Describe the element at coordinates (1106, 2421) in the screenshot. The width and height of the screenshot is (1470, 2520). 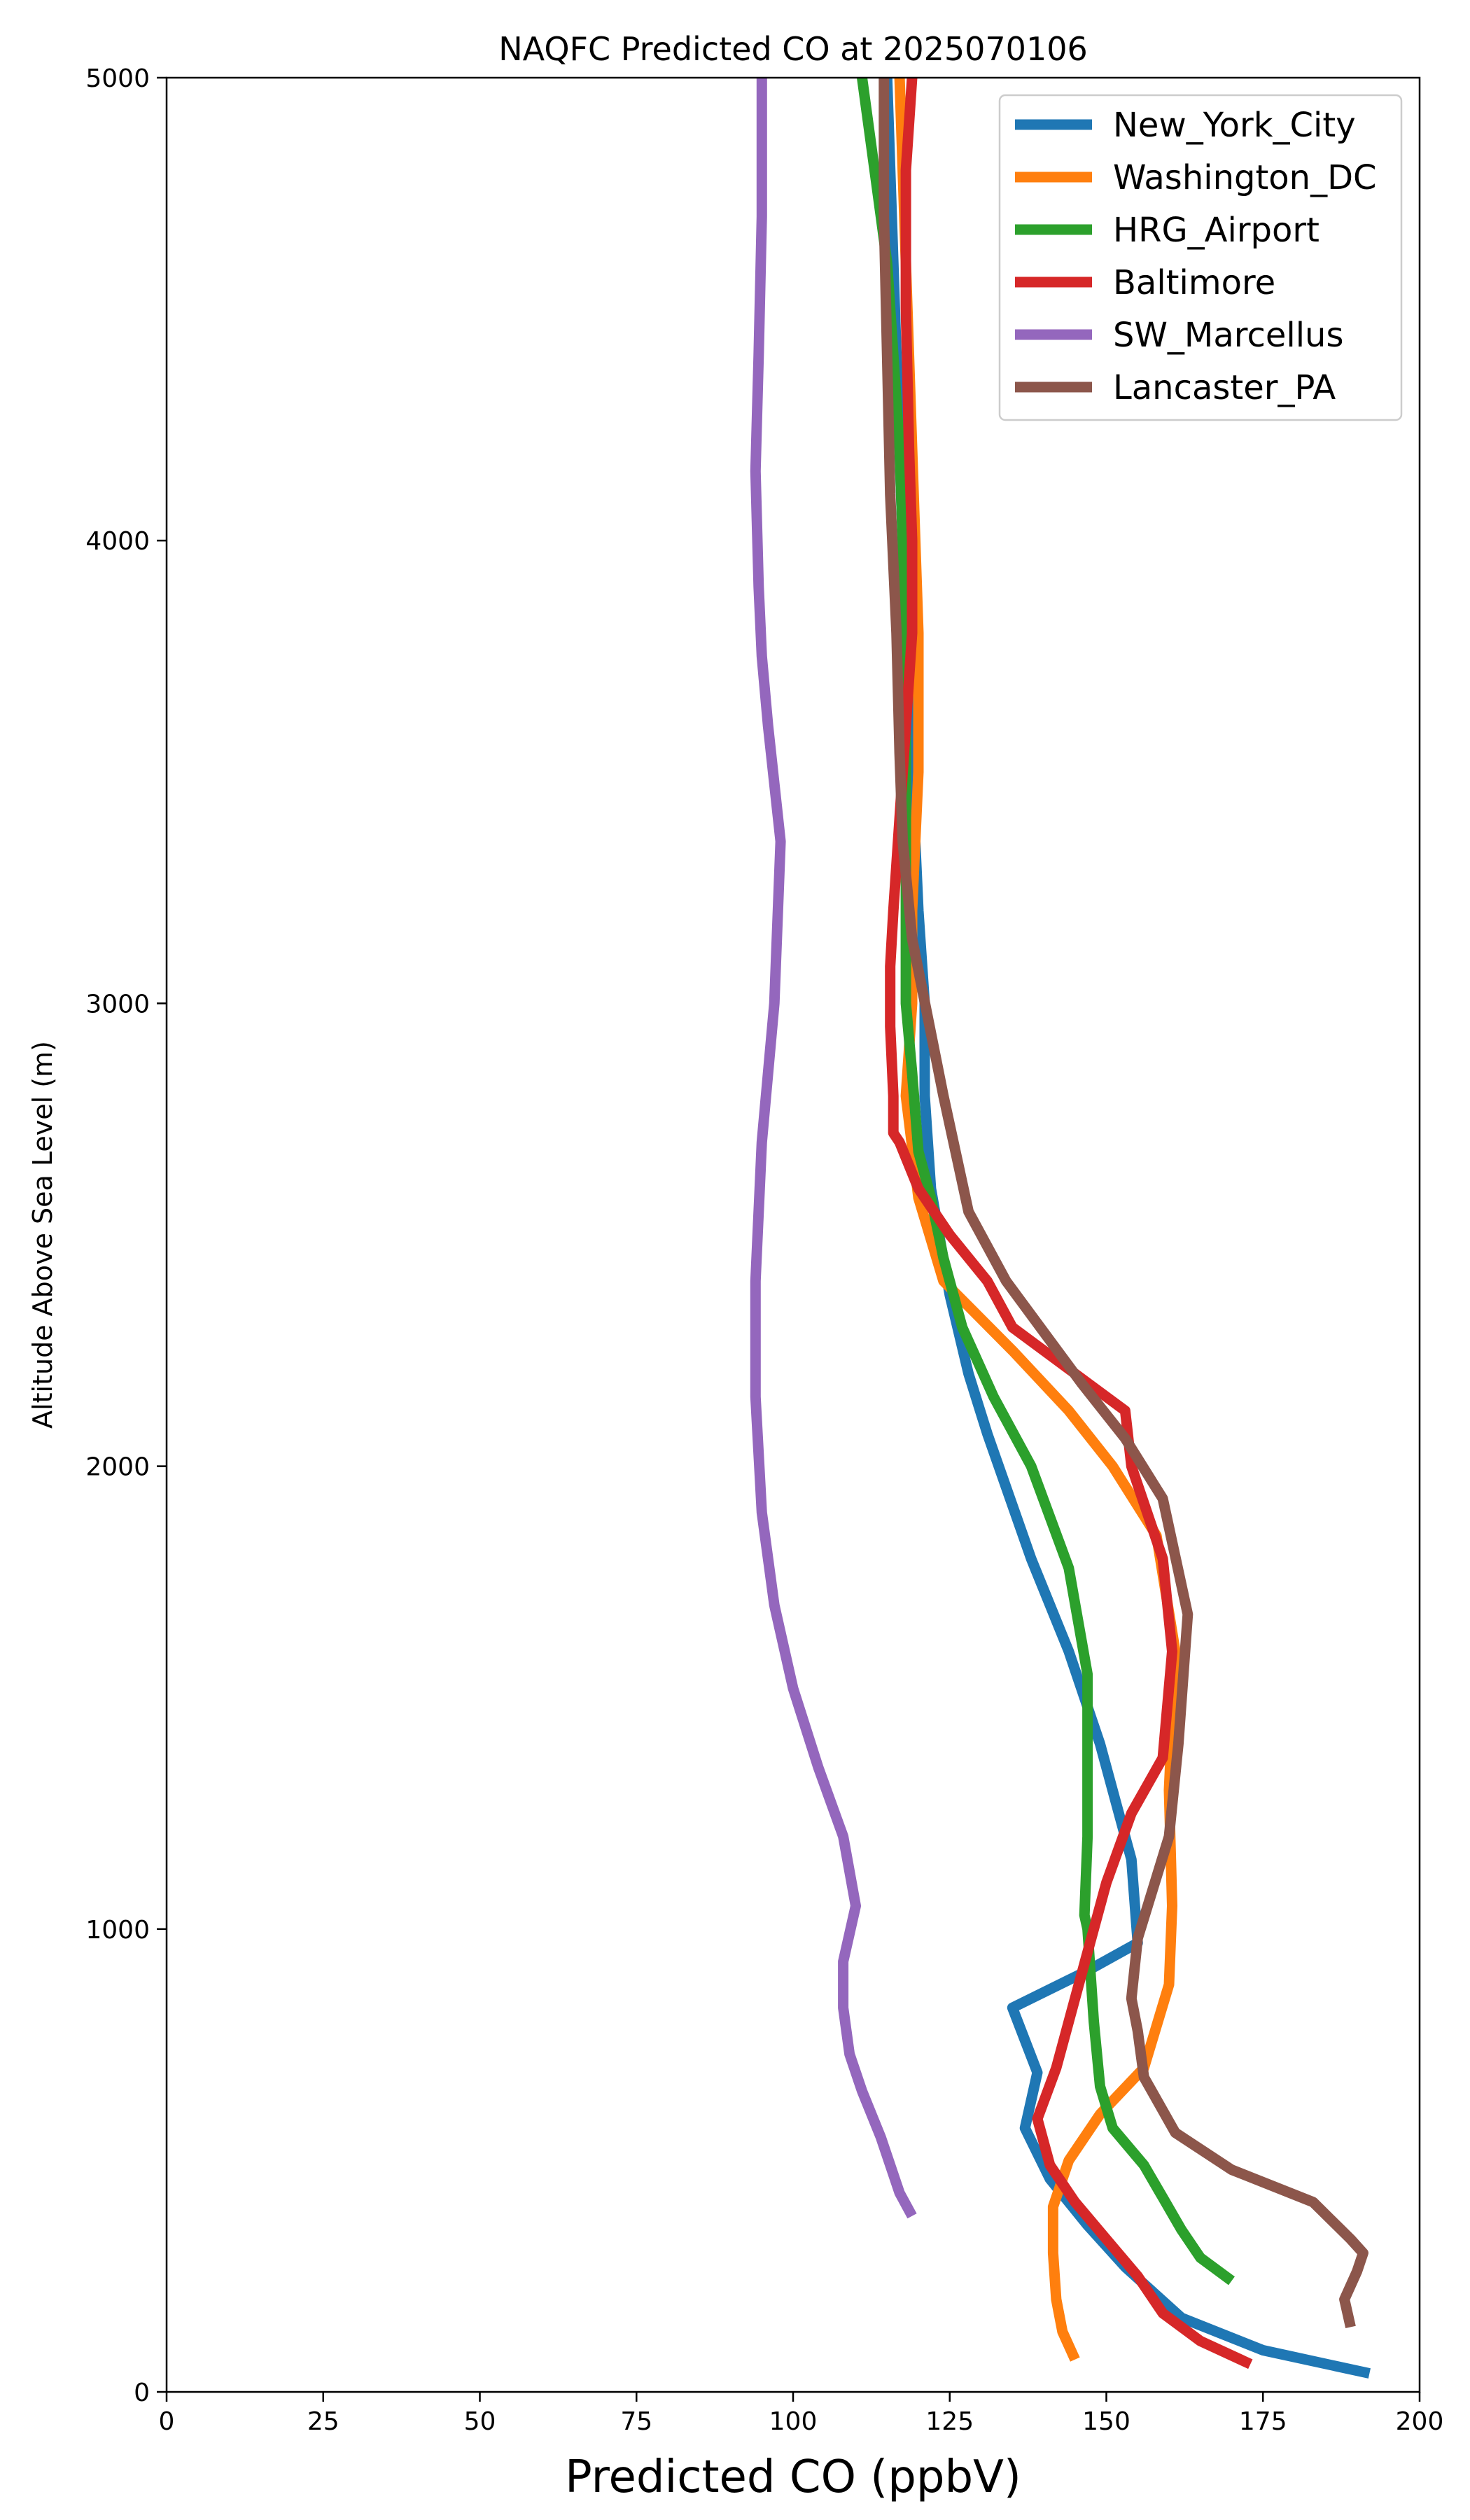
I see `x-tick-label: 150` at that location.